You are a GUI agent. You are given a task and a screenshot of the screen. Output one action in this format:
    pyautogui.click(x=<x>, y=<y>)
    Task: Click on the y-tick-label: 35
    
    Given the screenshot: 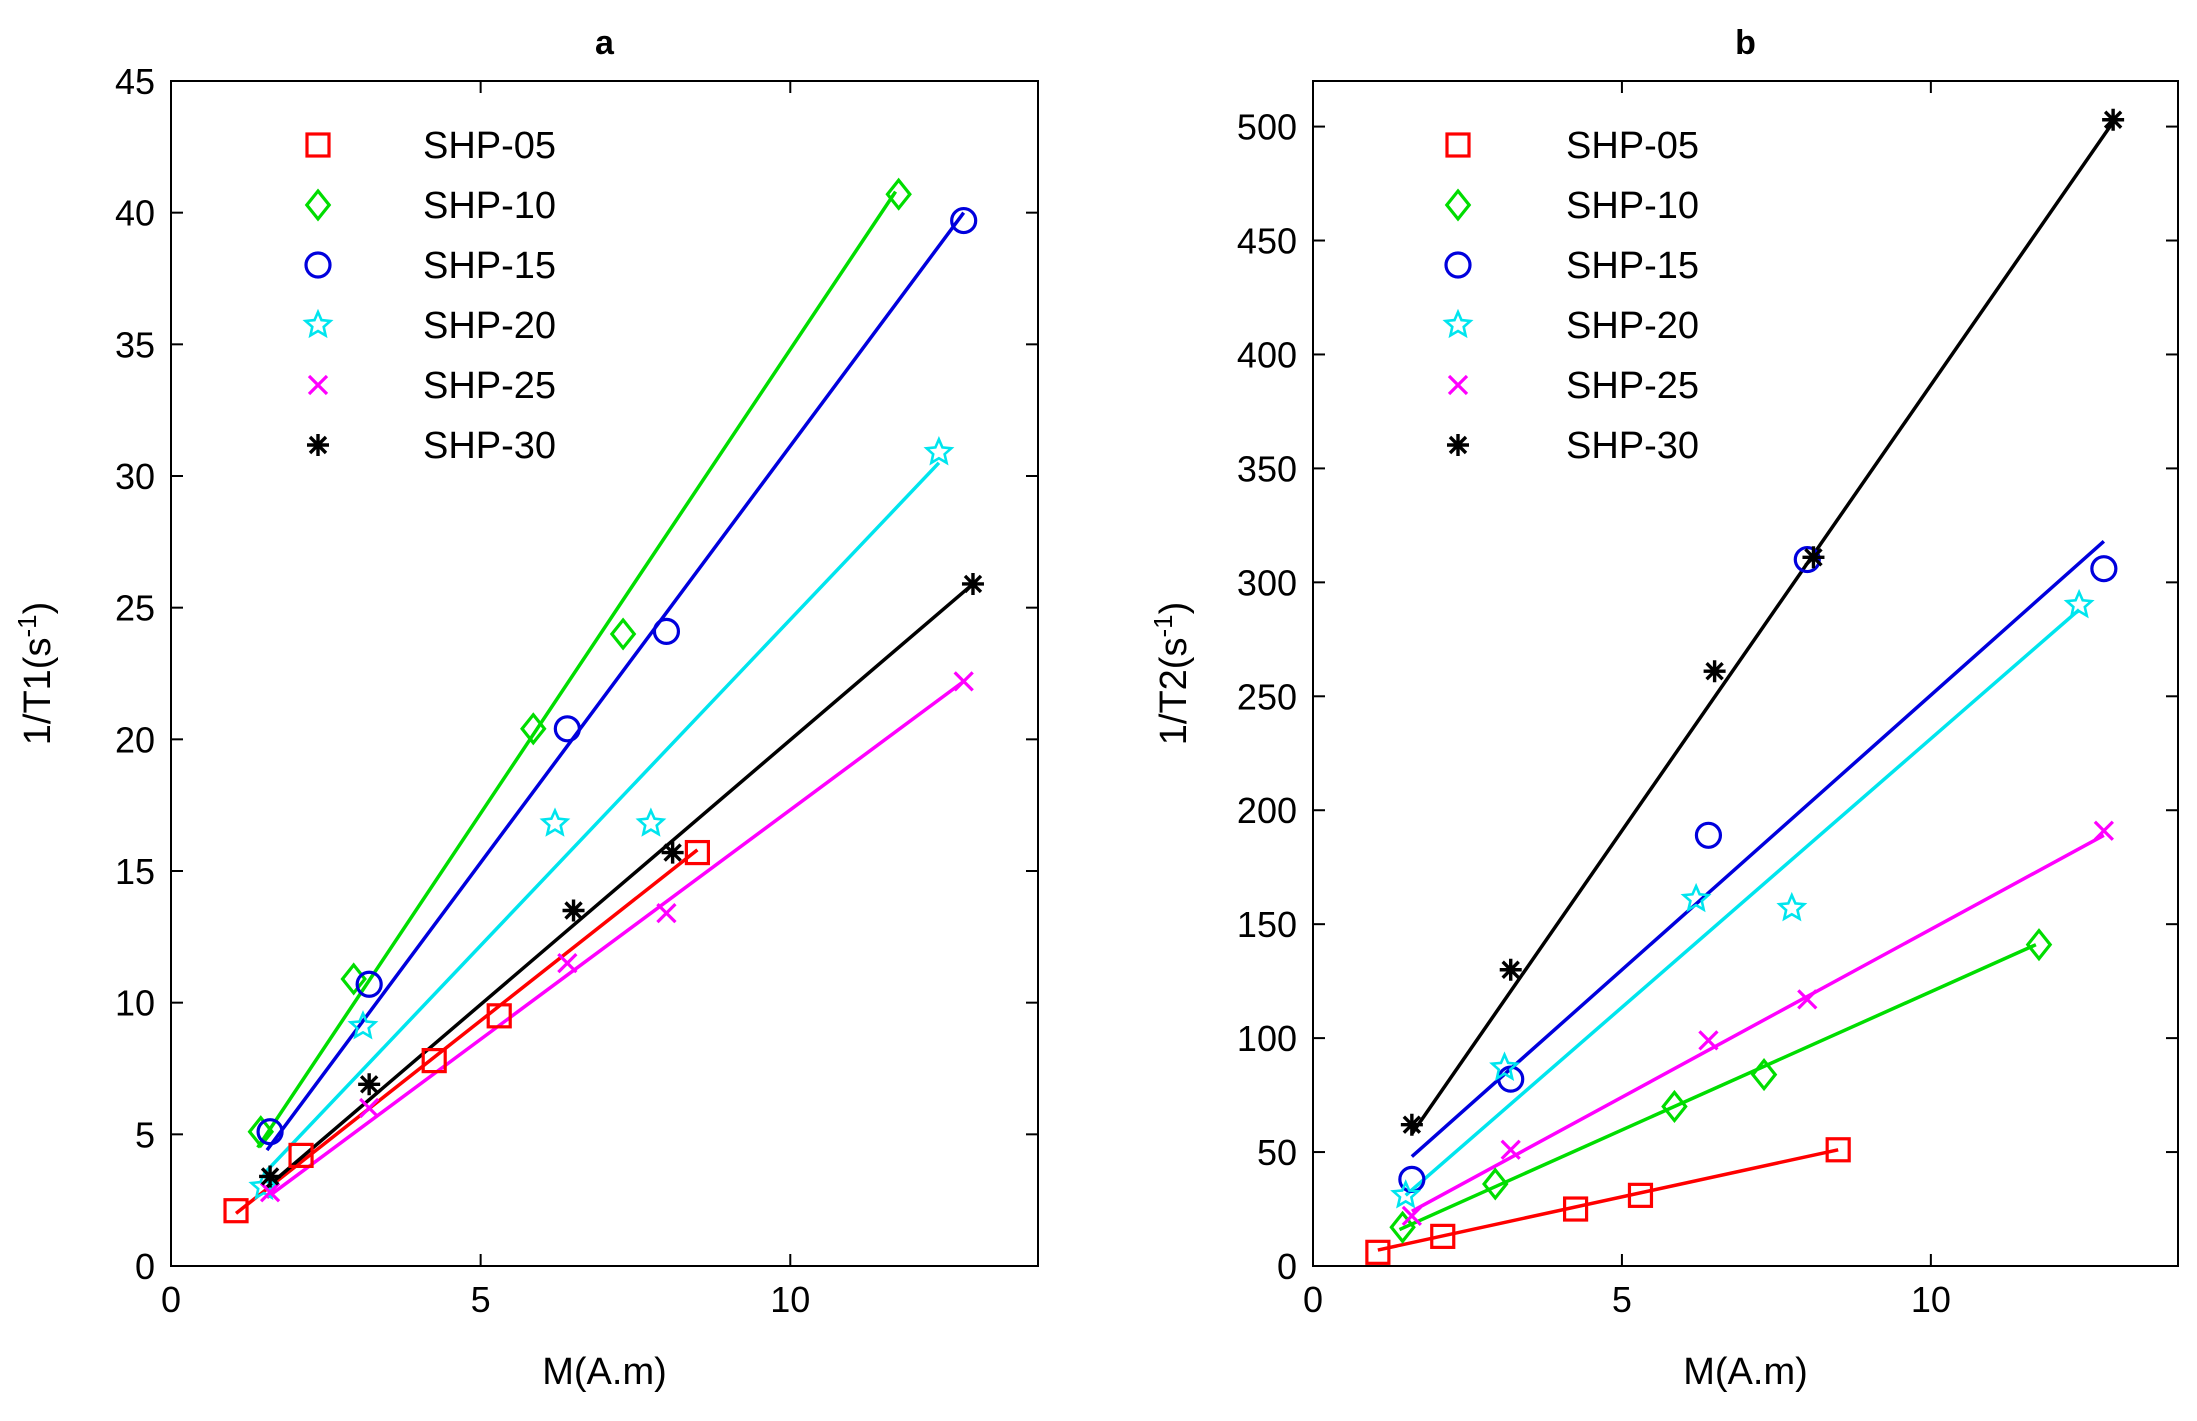 What is the action you would take?
    pyautogui.click(x=135, y=344)
    